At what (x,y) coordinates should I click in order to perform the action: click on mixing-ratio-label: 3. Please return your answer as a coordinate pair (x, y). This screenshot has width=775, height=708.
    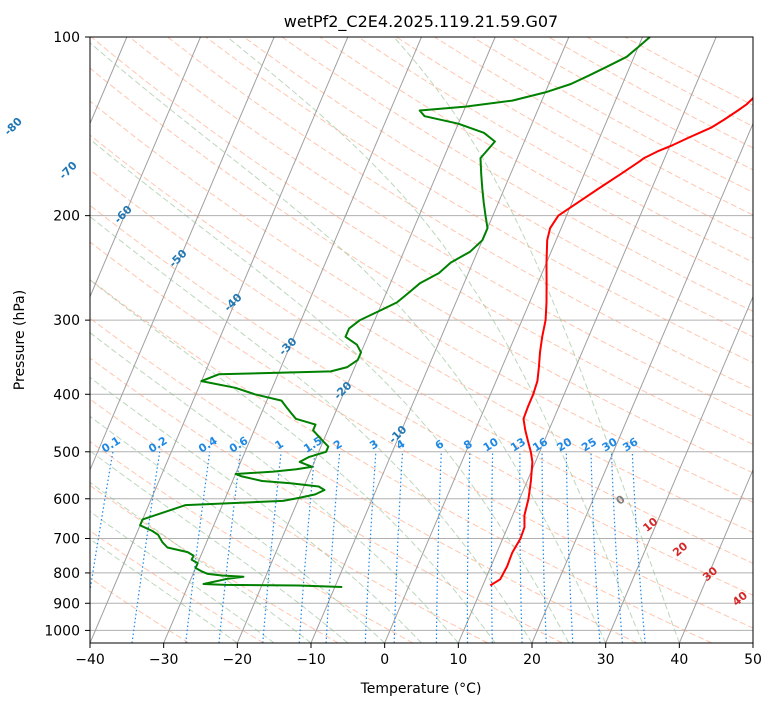
    Looking at the image, I should click on (373, 444).